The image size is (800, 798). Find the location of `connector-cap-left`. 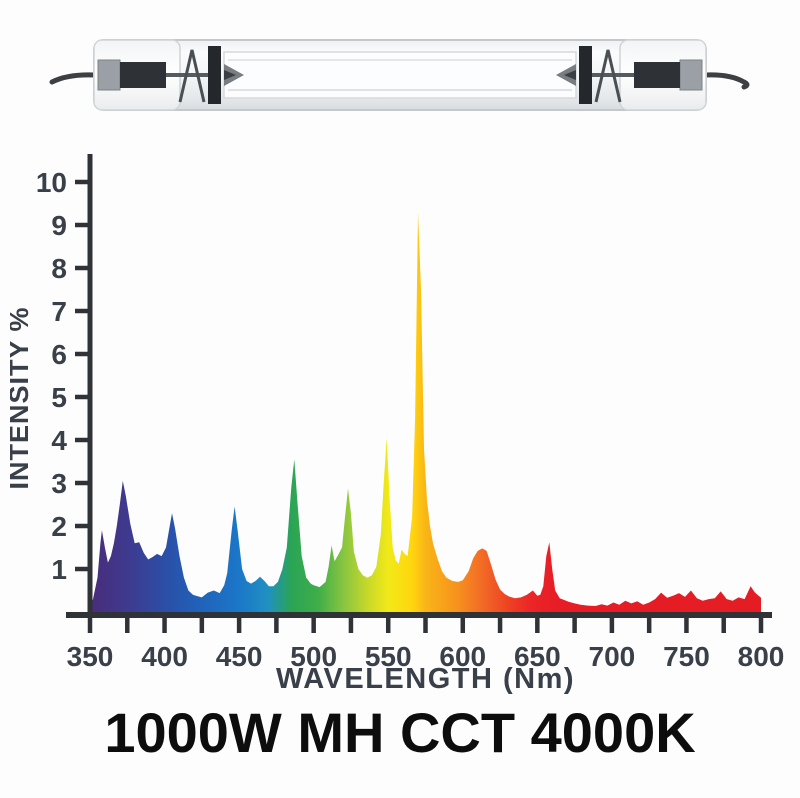

connector-cap-left is located at coordinates (109, 75).